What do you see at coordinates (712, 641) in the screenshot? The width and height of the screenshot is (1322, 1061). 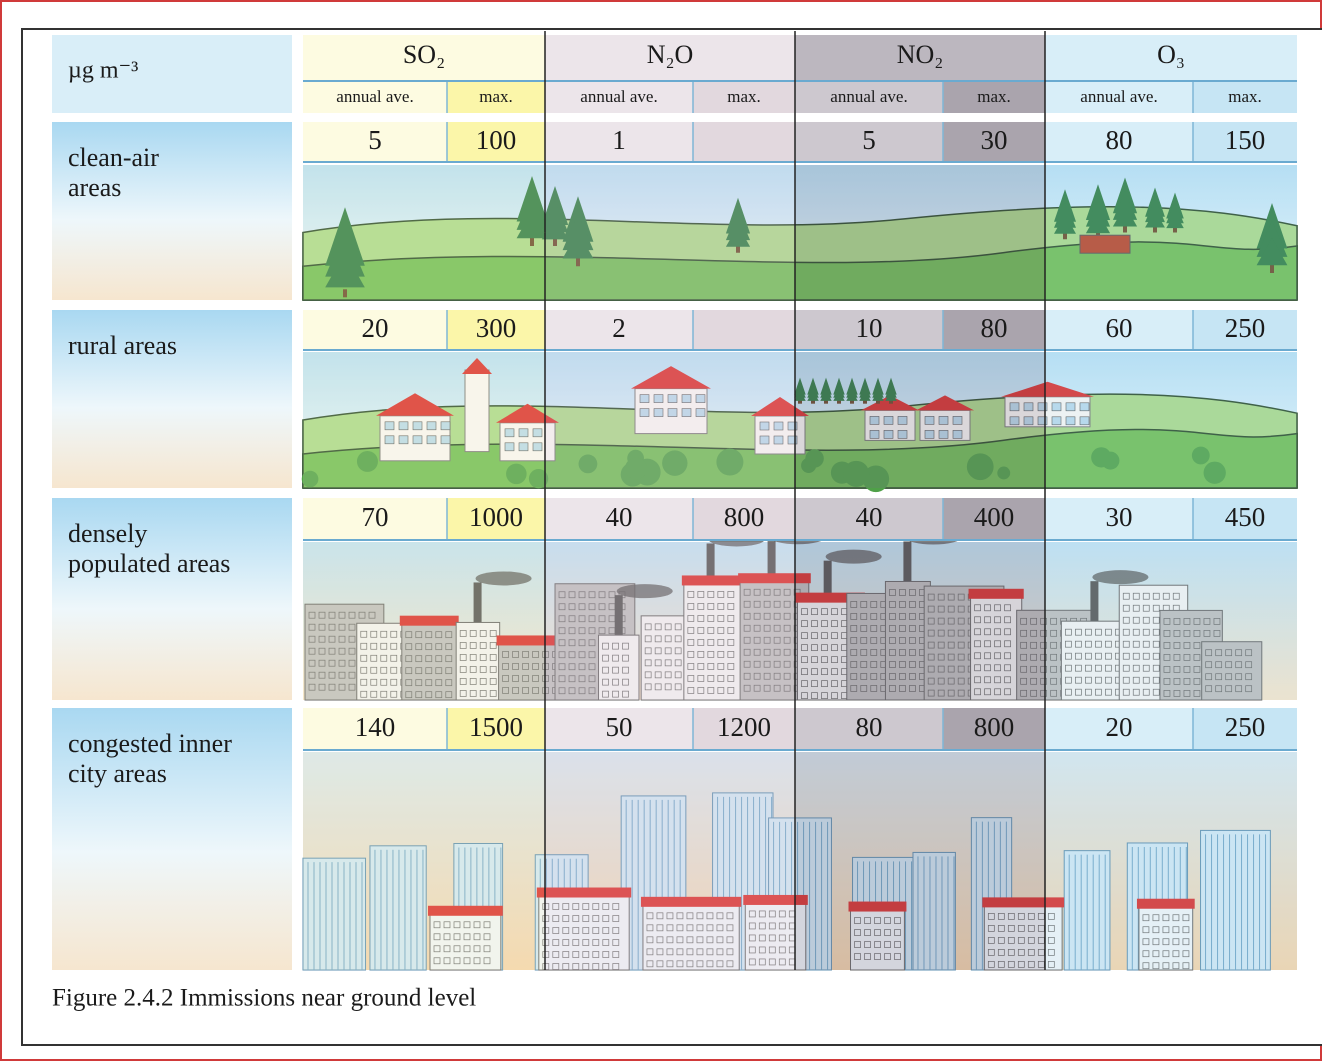 I see `building` at bounding box center [712, 641].